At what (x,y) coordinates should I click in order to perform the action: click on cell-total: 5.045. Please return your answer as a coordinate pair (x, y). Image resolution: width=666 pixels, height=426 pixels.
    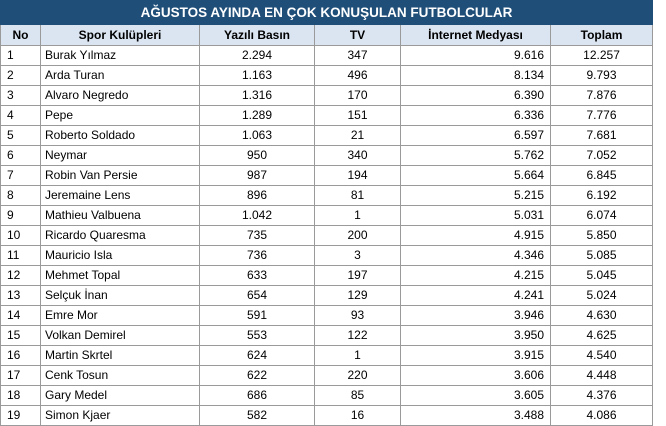
    Looking at the image, I should click on (601, 275).